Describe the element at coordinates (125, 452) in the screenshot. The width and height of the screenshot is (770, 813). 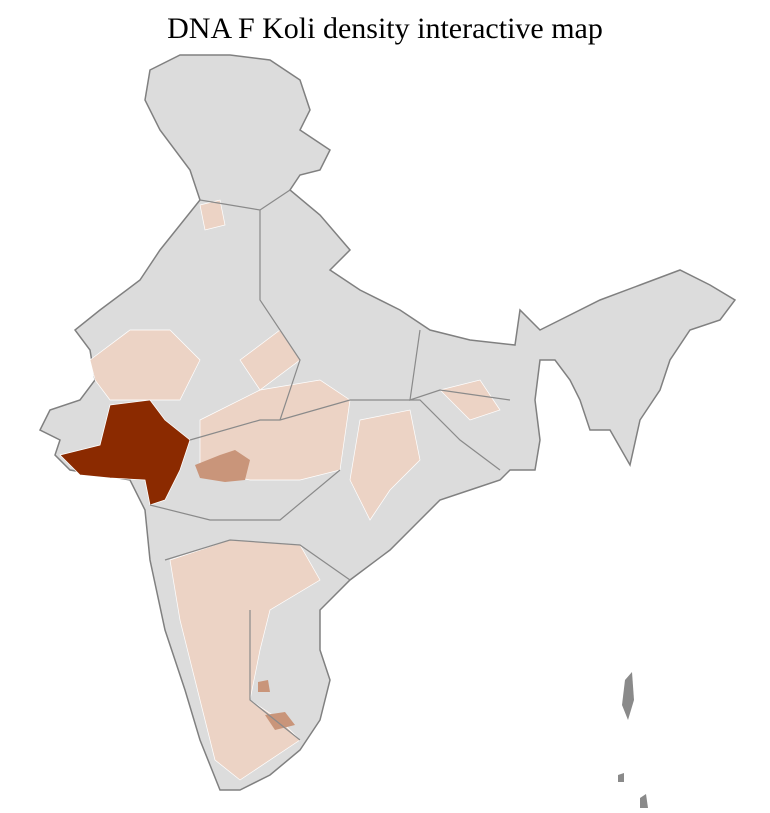
I see `high-density-region` at that location.